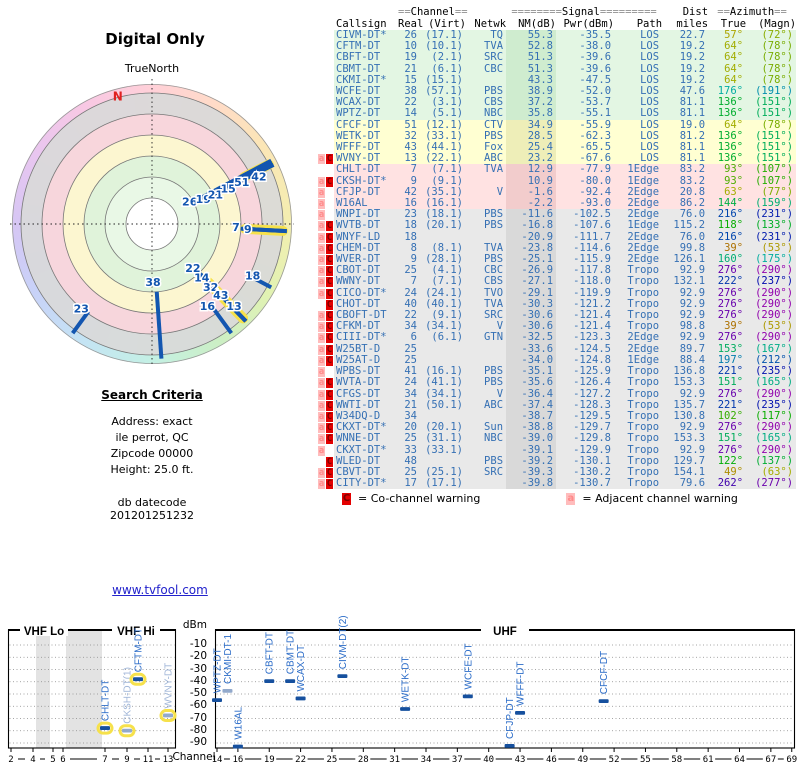 The image size is (800, 768). Describe the element at coordinates (202, 277) in the screenshot. I see `radar-channel-label-14: 14` at that location.